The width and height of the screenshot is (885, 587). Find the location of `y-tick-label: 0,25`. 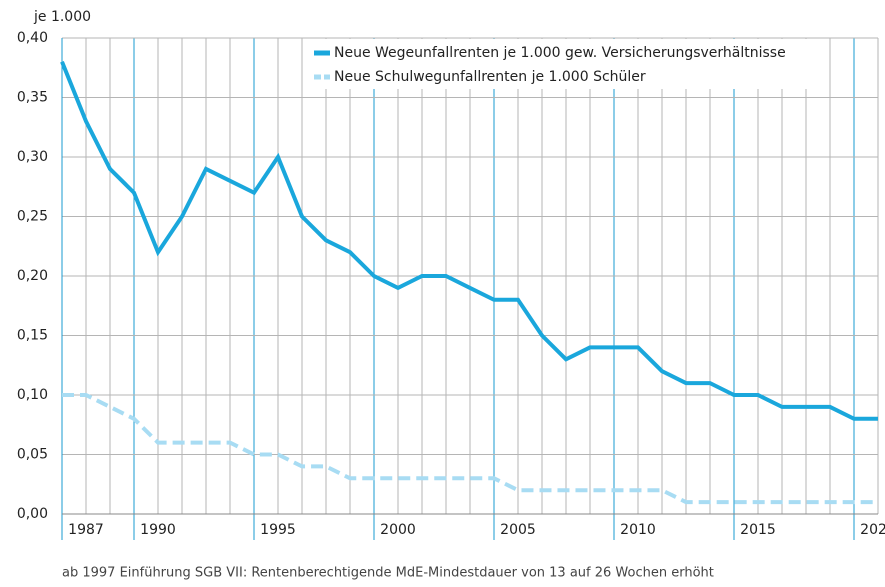

y-tick-label: 0,25 is located at coordinates (32, 217).